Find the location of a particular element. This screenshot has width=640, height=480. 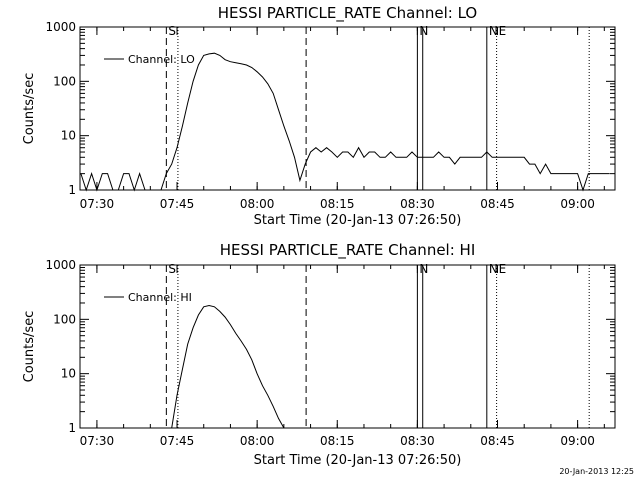

annotation-label-0-6: E is located at coordinates (503, 31).